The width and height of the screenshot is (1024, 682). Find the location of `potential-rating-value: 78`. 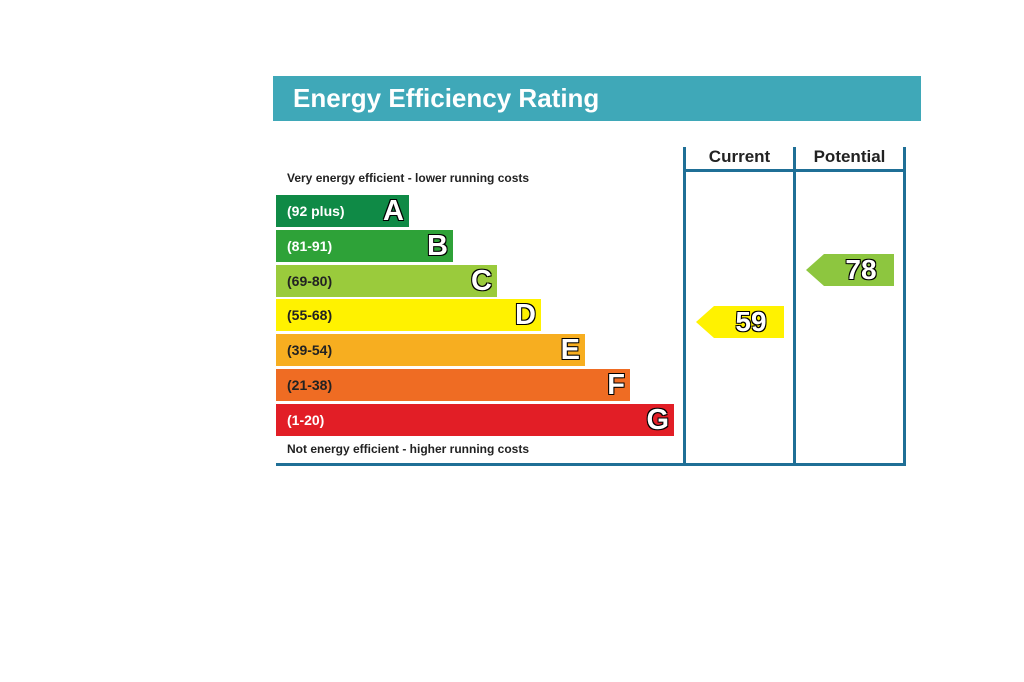

potential-rating-value: 78 is located at coordinates (861, 269).